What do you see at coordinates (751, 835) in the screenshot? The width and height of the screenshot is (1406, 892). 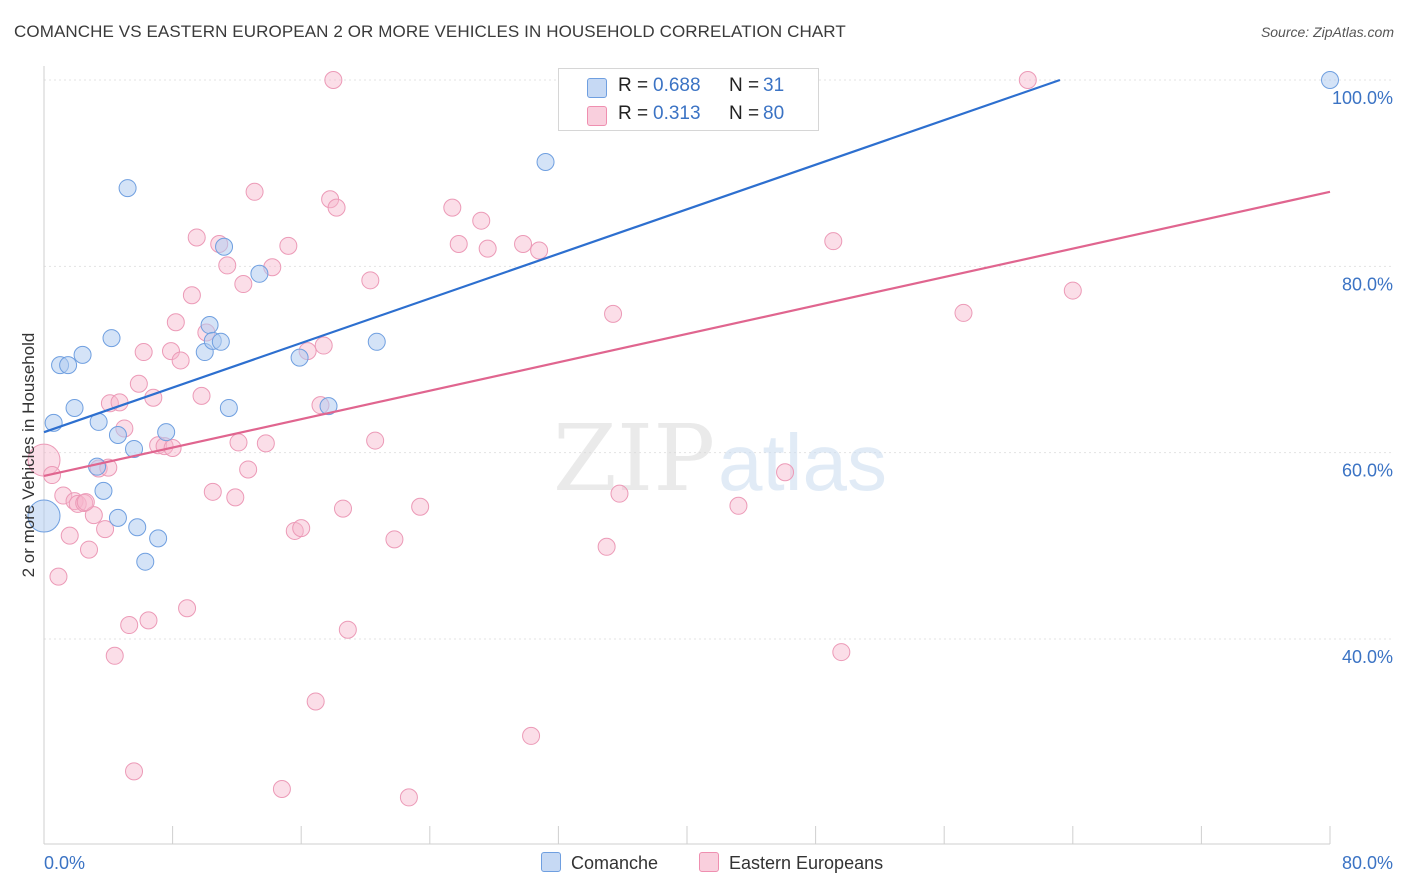 I see `x-ticks` at bounding box center [751, 835].